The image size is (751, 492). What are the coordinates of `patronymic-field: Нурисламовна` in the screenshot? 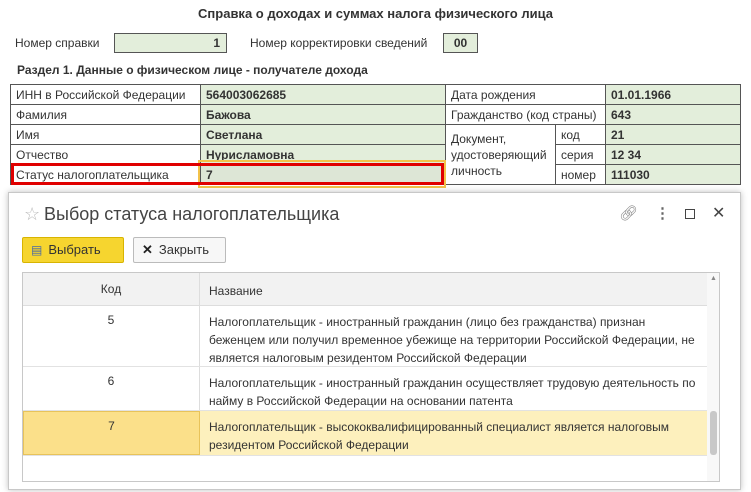 It's located at (323, 154).